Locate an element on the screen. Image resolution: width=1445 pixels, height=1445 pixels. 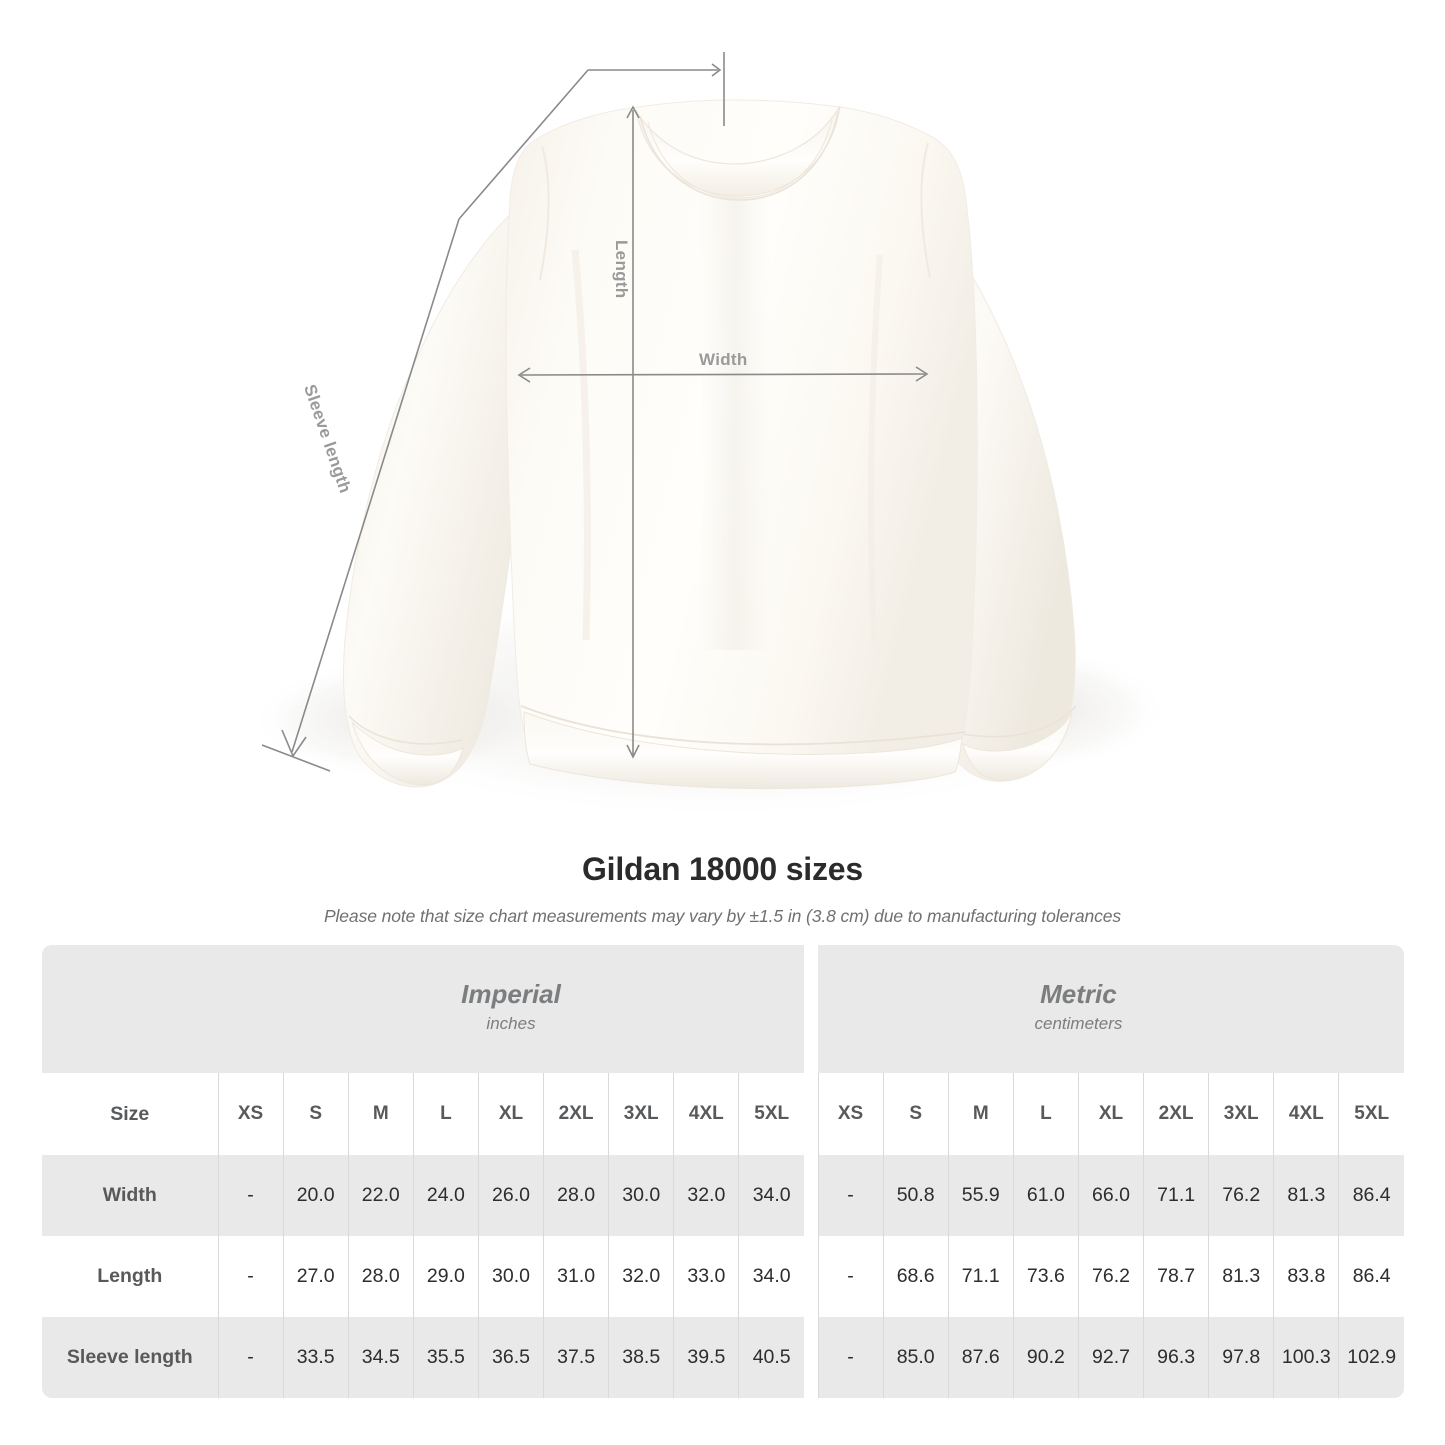
column-header-metric-2xl: 2XL is located at coordinates (1176, 1114).